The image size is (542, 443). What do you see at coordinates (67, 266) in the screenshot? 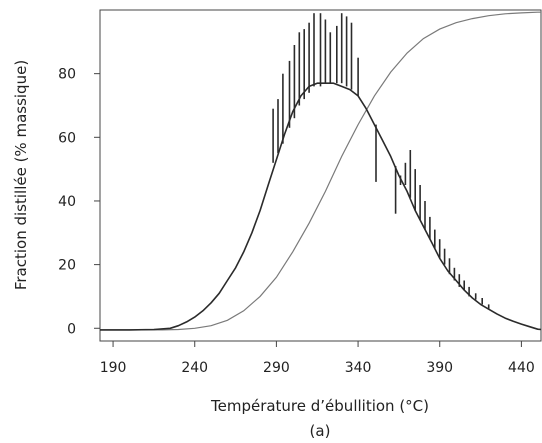
I see `y-tick-label: 20` at bounding box center [67, 266].